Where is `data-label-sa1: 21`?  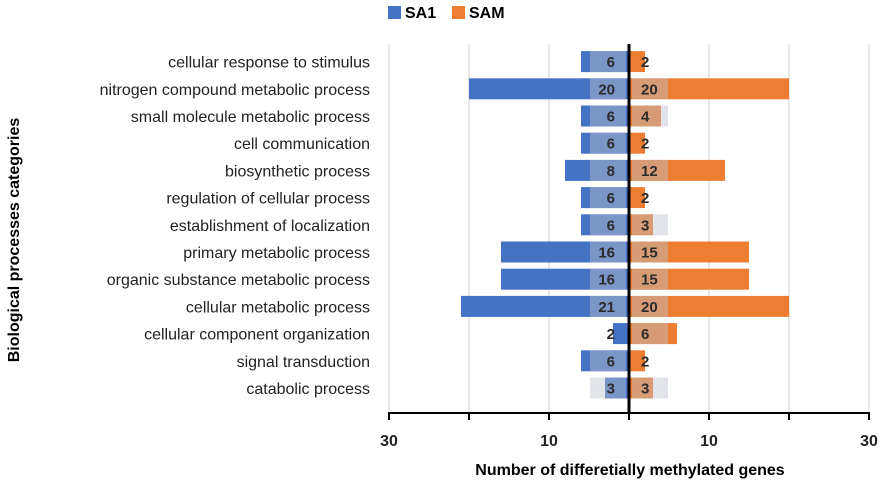 data-label-sa1: 21 is located at coordinates (606, 307).